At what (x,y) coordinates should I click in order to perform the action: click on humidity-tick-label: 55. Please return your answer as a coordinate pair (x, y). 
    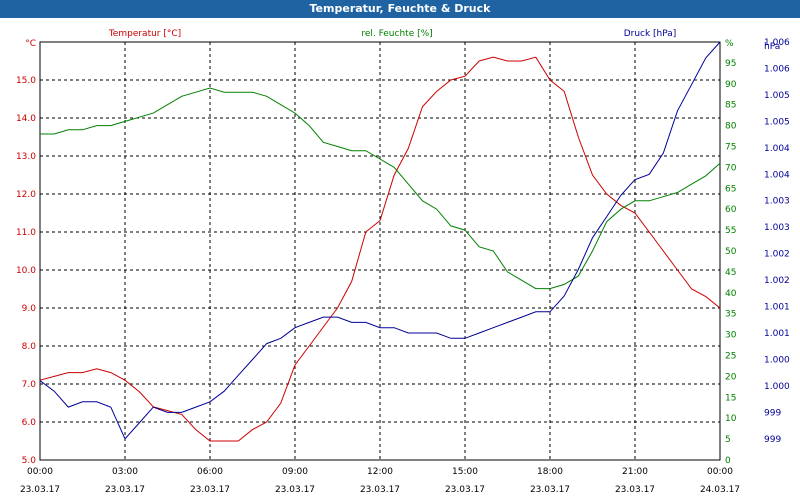
    Looking at the image, I should click on (730, 231).